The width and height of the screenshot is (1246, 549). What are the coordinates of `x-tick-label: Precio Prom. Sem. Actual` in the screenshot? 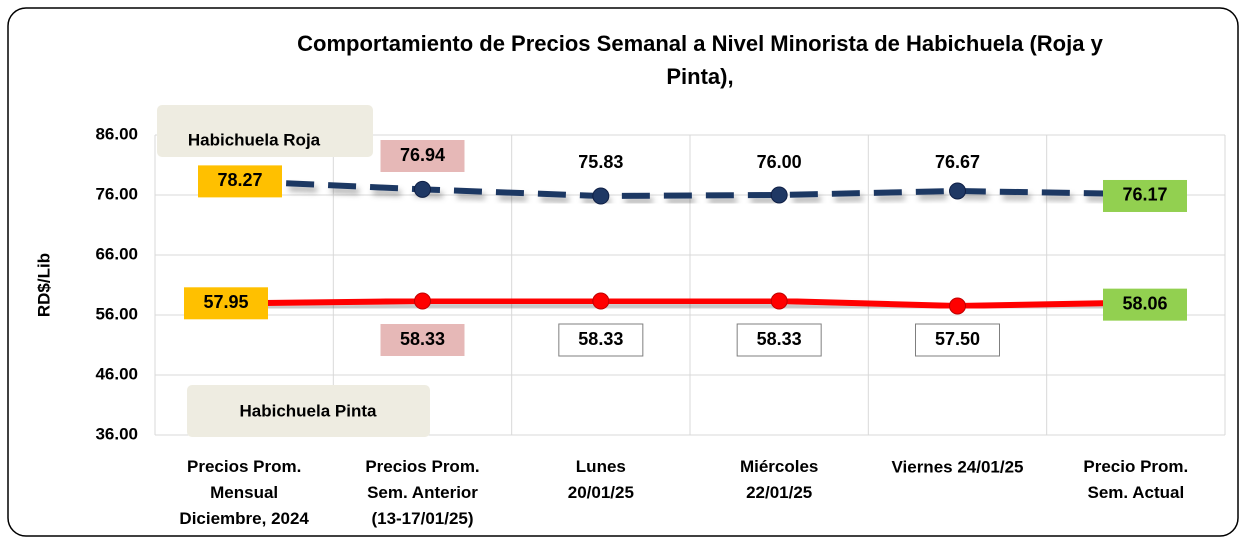 It's located at (1135, 479).